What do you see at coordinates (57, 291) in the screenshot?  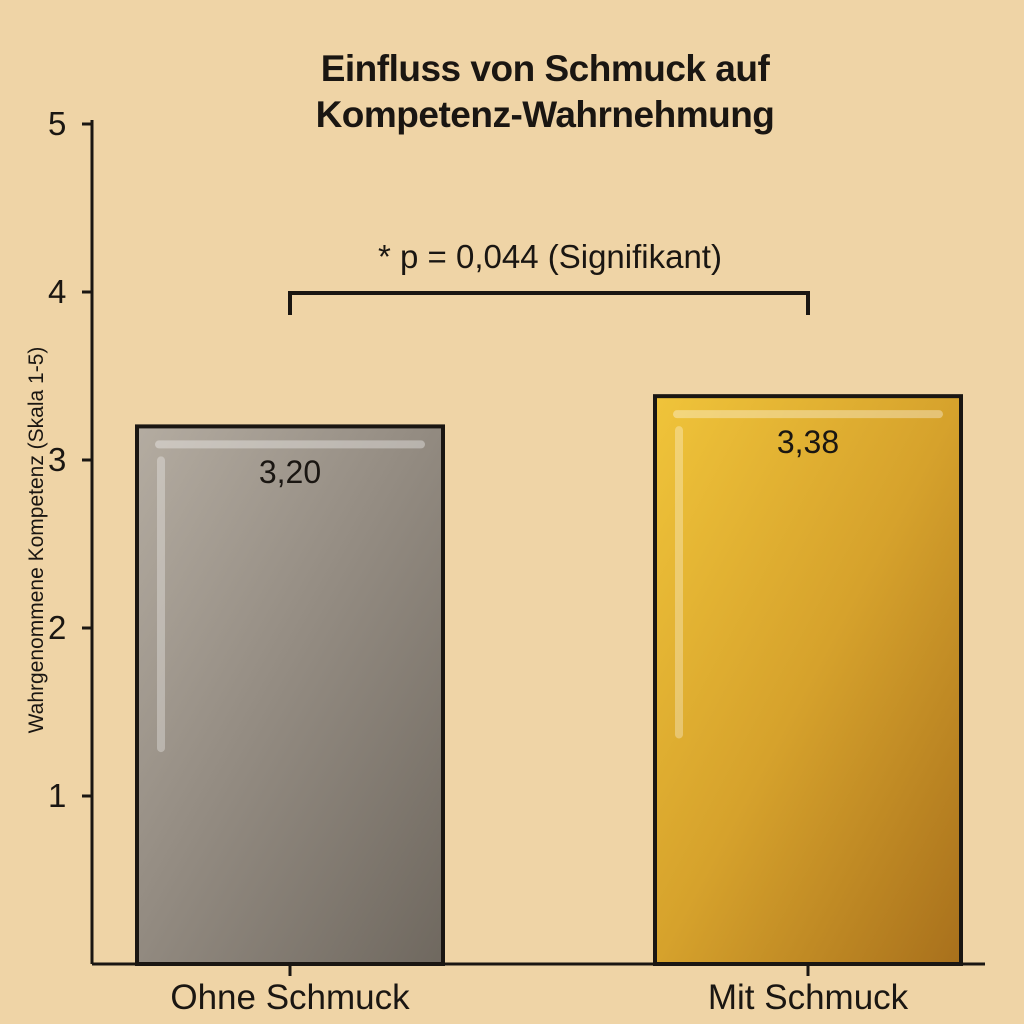 I see `y-tick-label: 4` at bounding box center [57, 291].